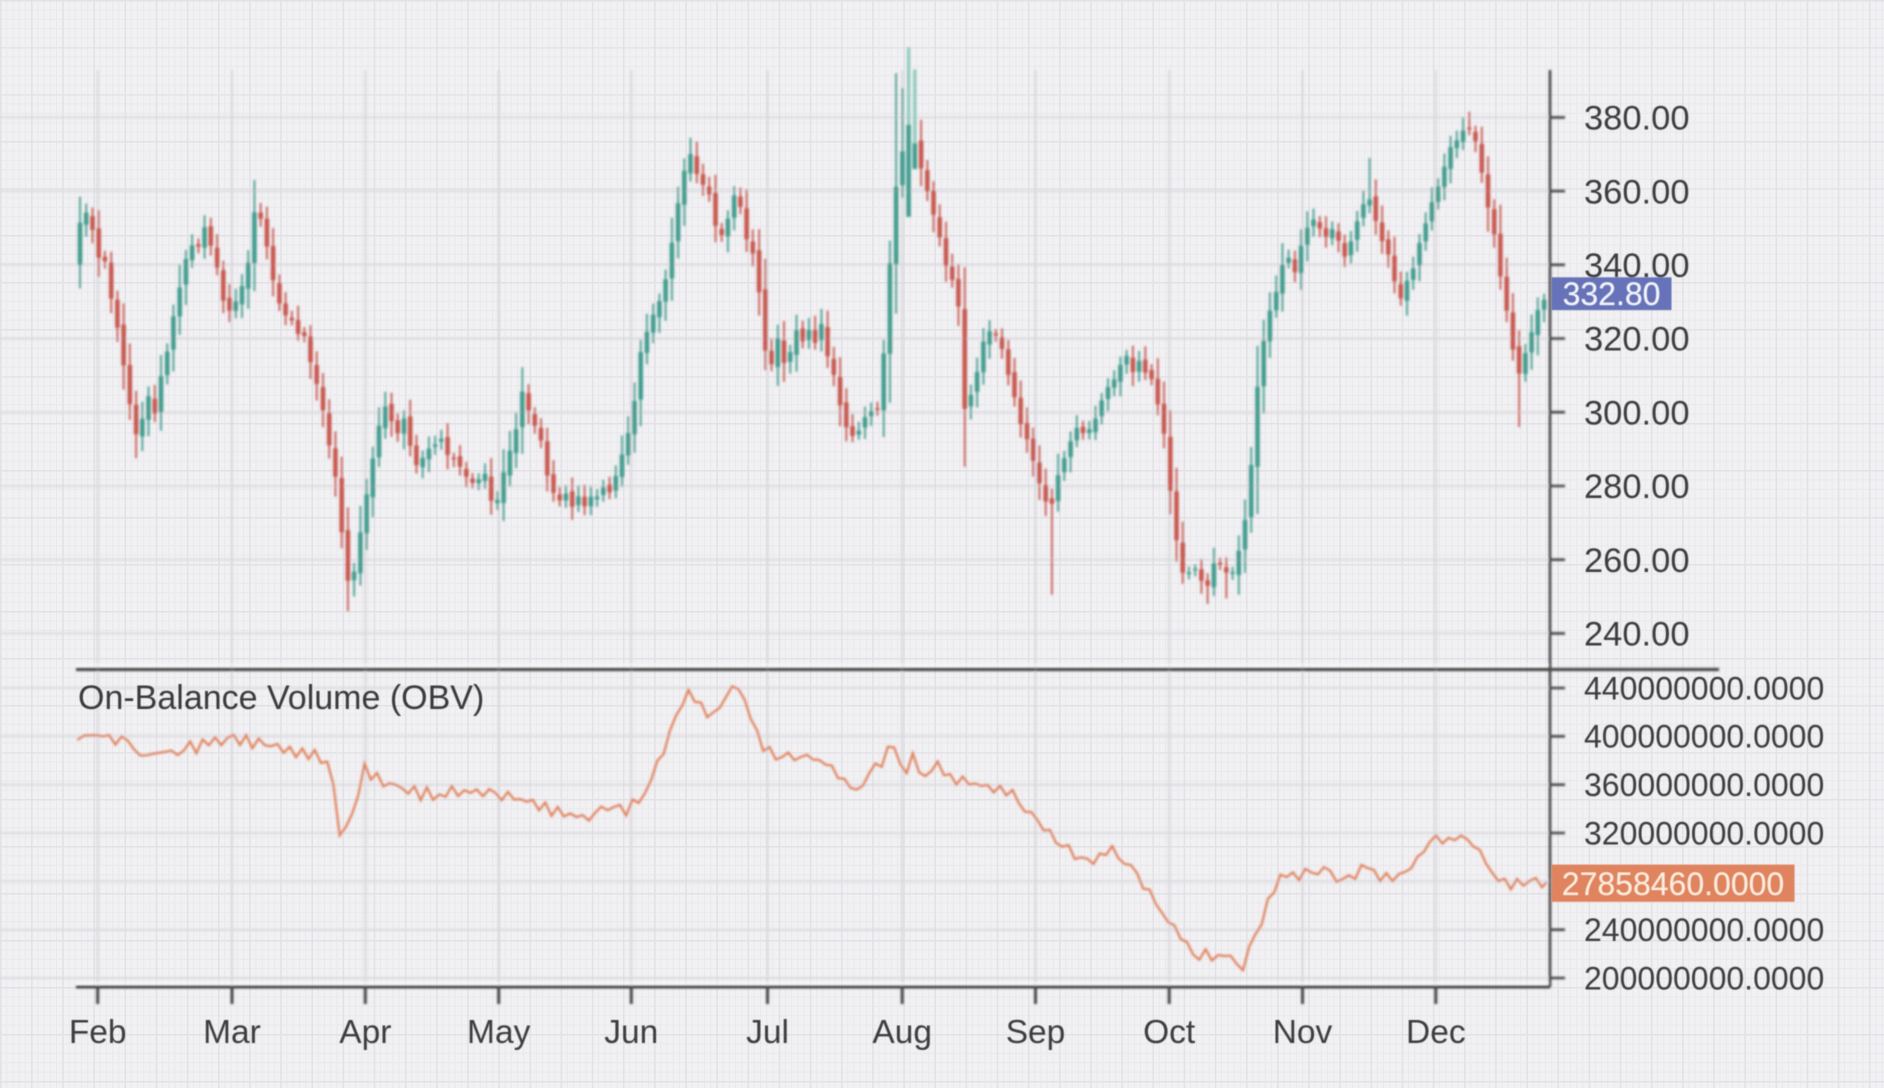 The image size is (1884, 1088). I want to click on svg-text: Sep, so click(1036, 1032).